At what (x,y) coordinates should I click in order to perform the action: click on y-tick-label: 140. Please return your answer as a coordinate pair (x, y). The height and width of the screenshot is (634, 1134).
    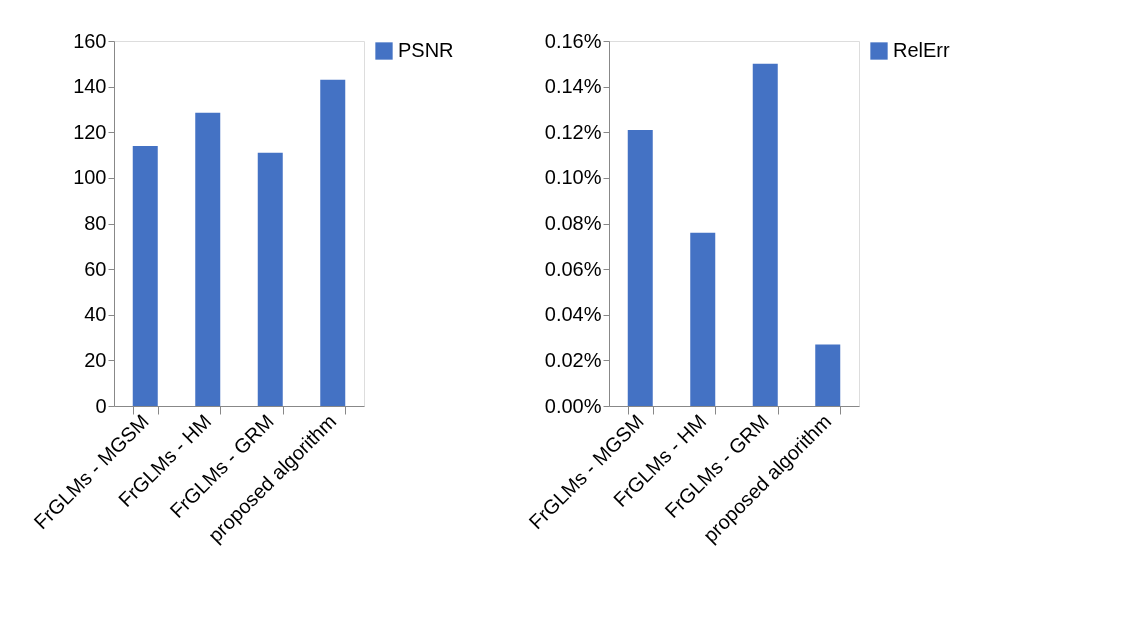
    Looking at the image, I should click on (90, 86).